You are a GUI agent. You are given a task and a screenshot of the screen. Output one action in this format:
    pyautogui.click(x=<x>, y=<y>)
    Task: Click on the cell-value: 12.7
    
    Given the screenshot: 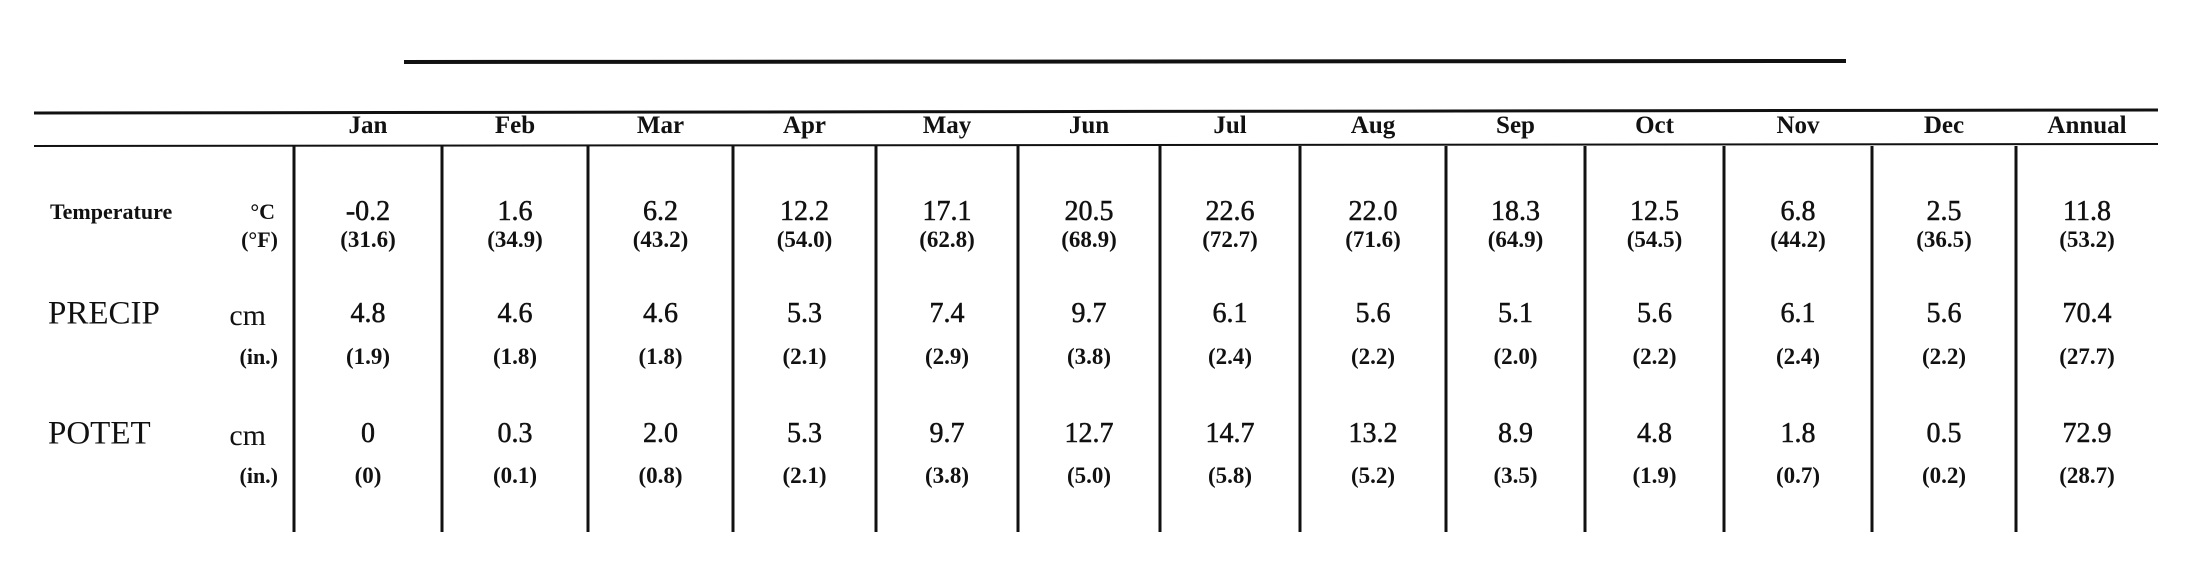 What is the action you would take?
    pyautogui.click(x=1089, y=434)
    